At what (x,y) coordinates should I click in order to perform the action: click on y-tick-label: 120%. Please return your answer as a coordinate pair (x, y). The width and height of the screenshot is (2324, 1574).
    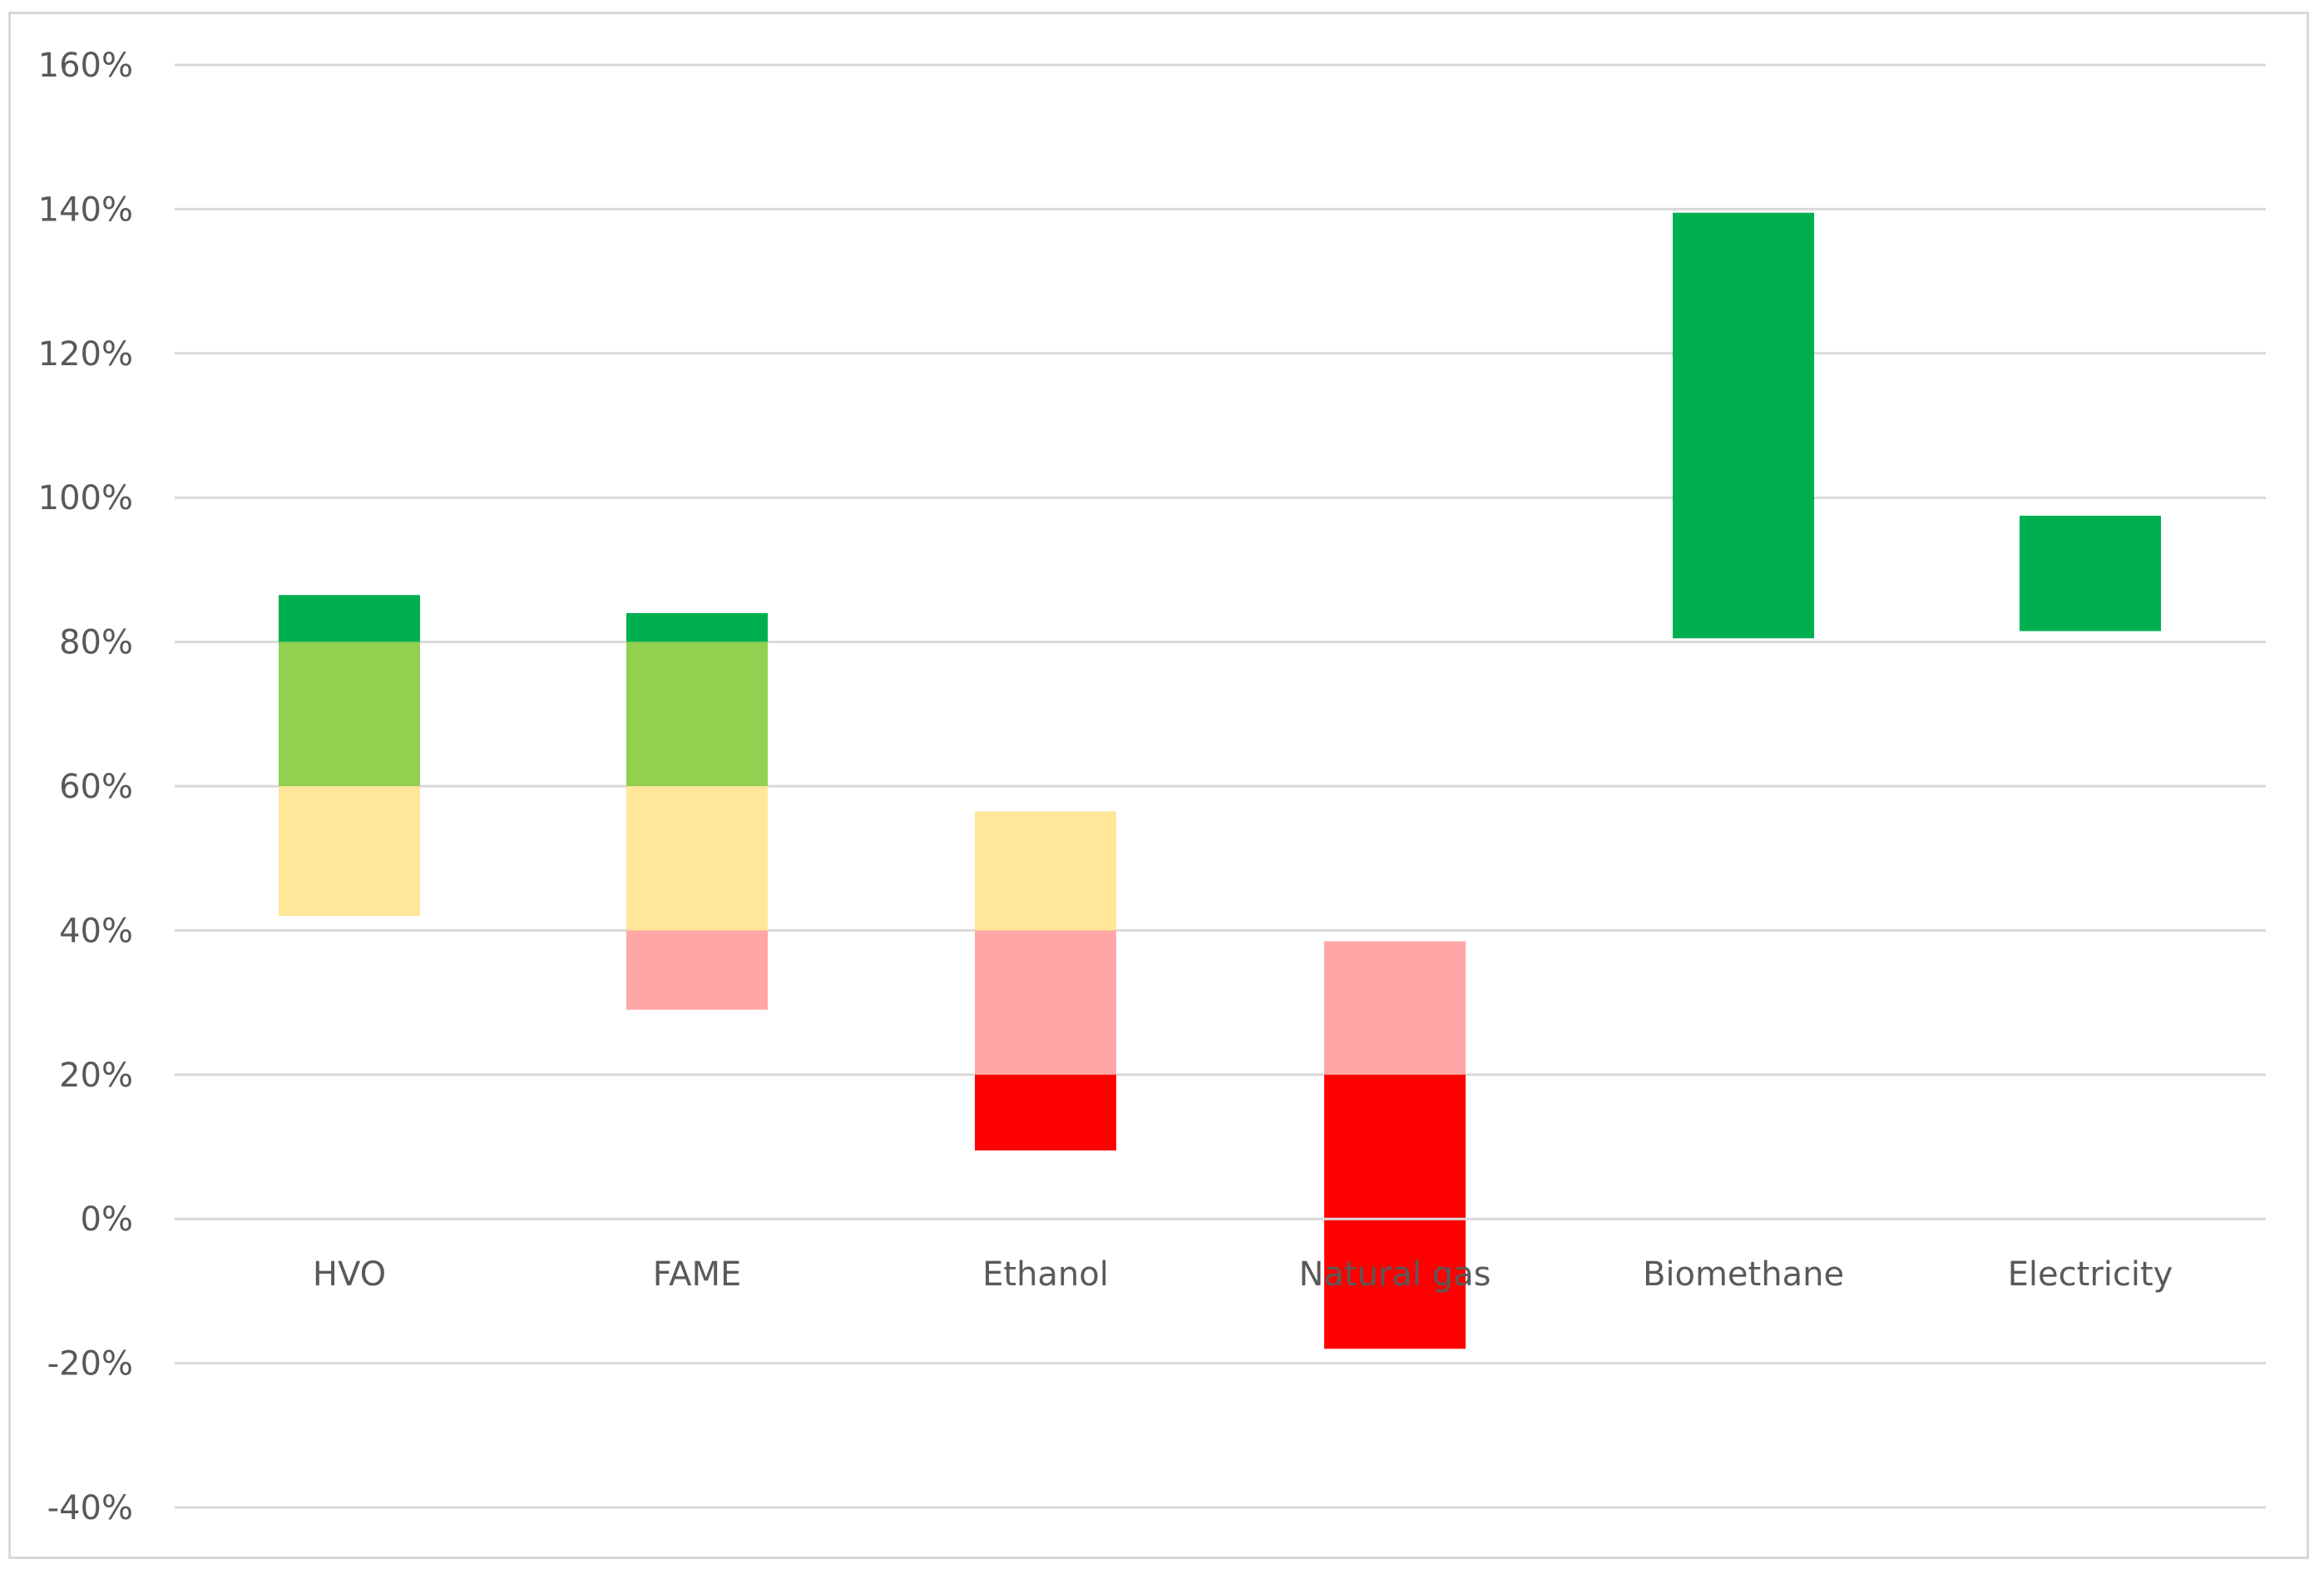
    Looking at the image, I should click on (85, 354).